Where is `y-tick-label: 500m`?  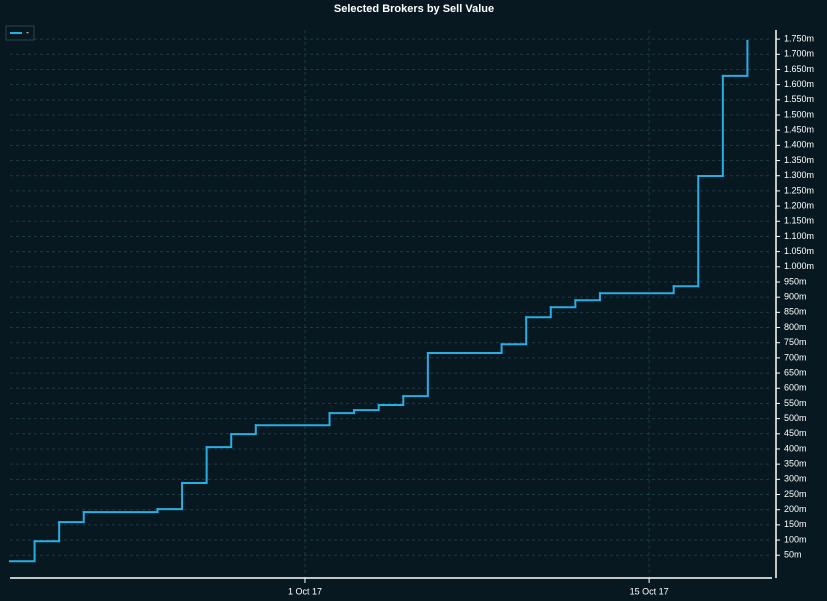
y-tick-label: 500m is located at coordinates (795, 418).